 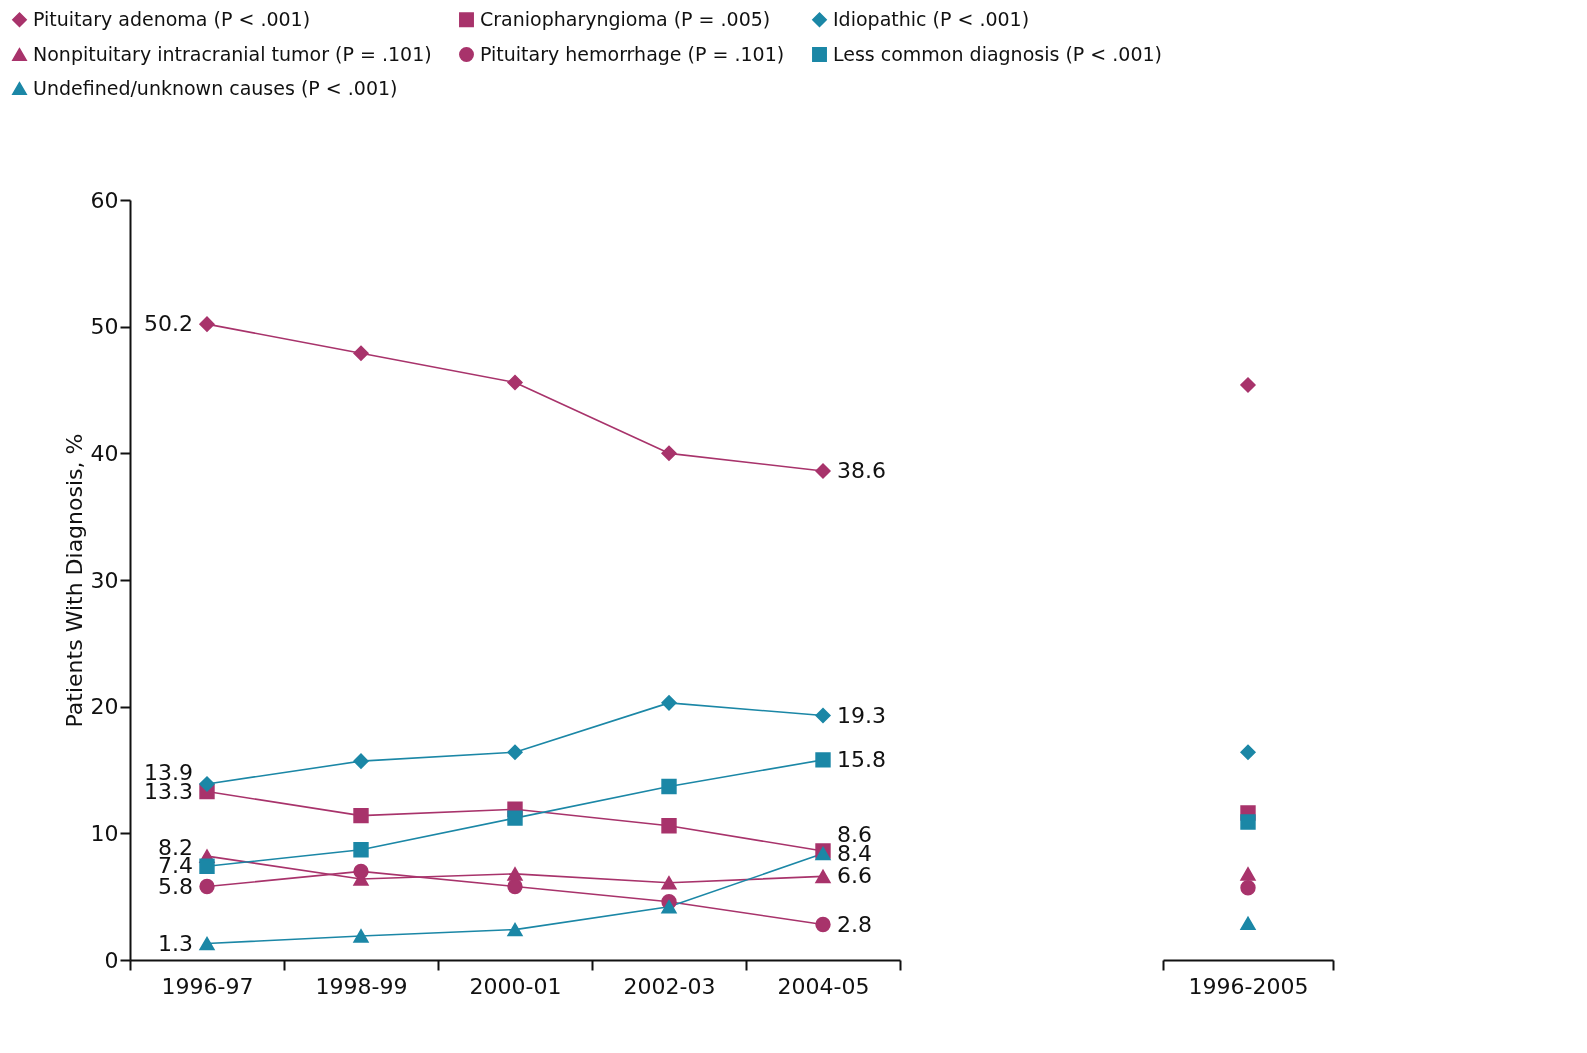 What do you see at coordinates (997, 53) in the screenshot?
I see `legend-label: Less common diagnosis (P < .001)` at bounding box center [997, 53].